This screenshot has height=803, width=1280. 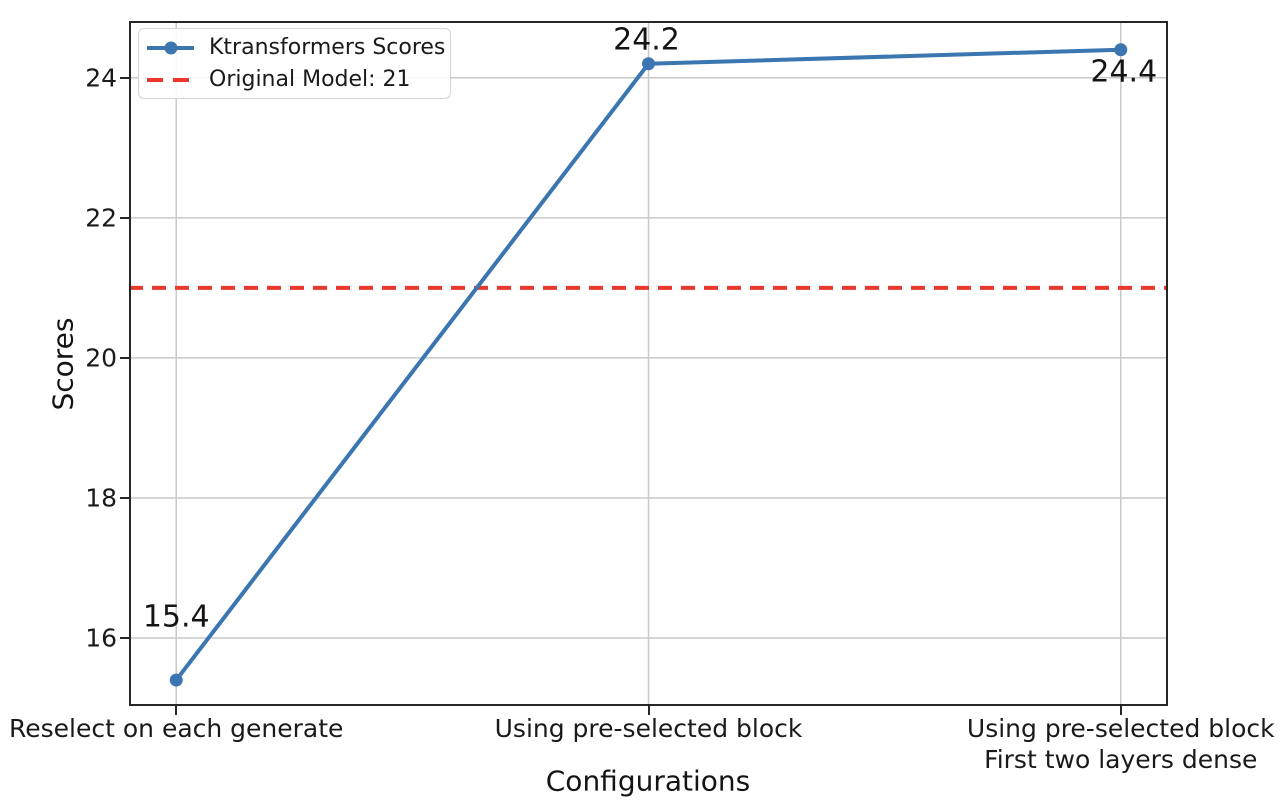 I want to click on y-tick-label: 20, so click(x=101, y=358).